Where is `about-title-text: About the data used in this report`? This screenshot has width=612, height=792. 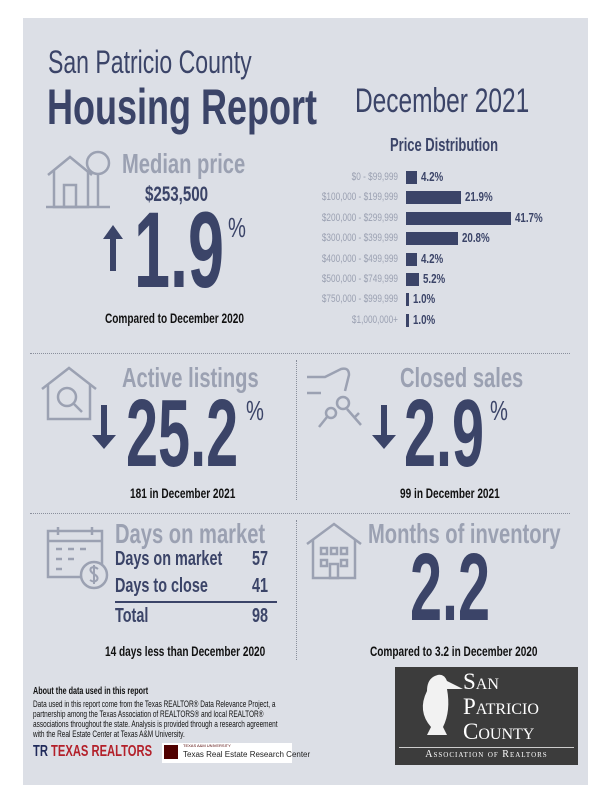
about-title-text: About the data used in this report is located at coordinates (91, 691).